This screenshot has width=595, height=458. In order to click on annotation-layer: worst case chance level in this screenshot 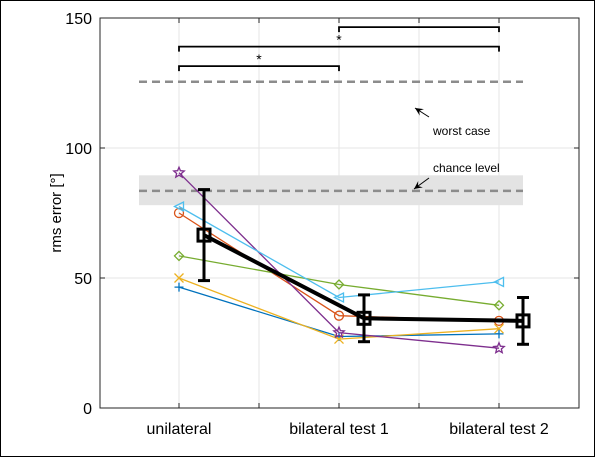, I will do `click(456, 148)`.